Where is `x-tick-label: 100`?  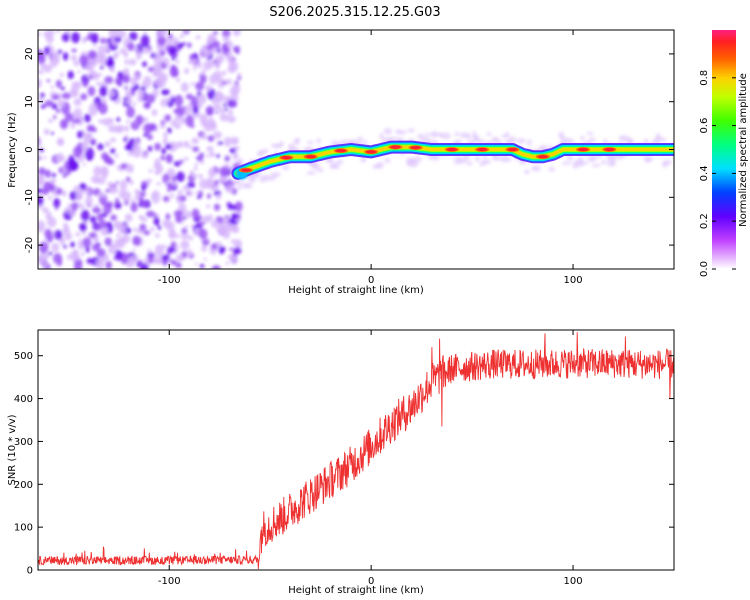
x-tick-label: 100 is located at coordinates (573, 280).